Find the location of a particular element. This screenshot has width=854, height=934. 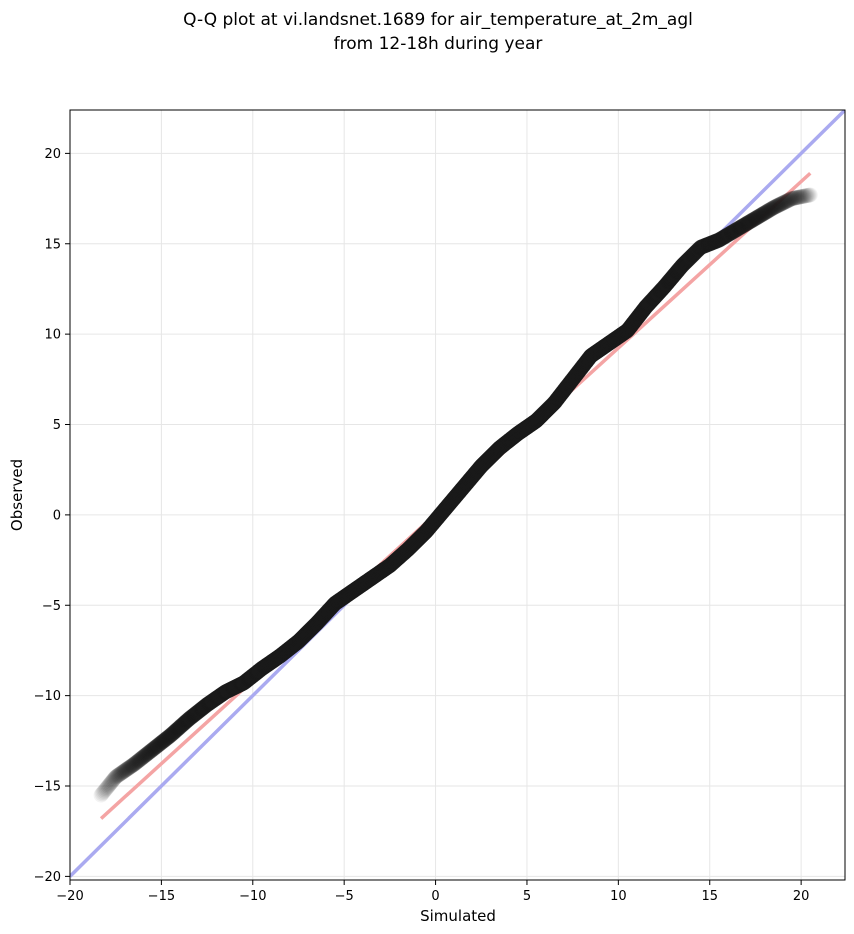

y-tick-label: 20 is located at coordinates (52, 154).